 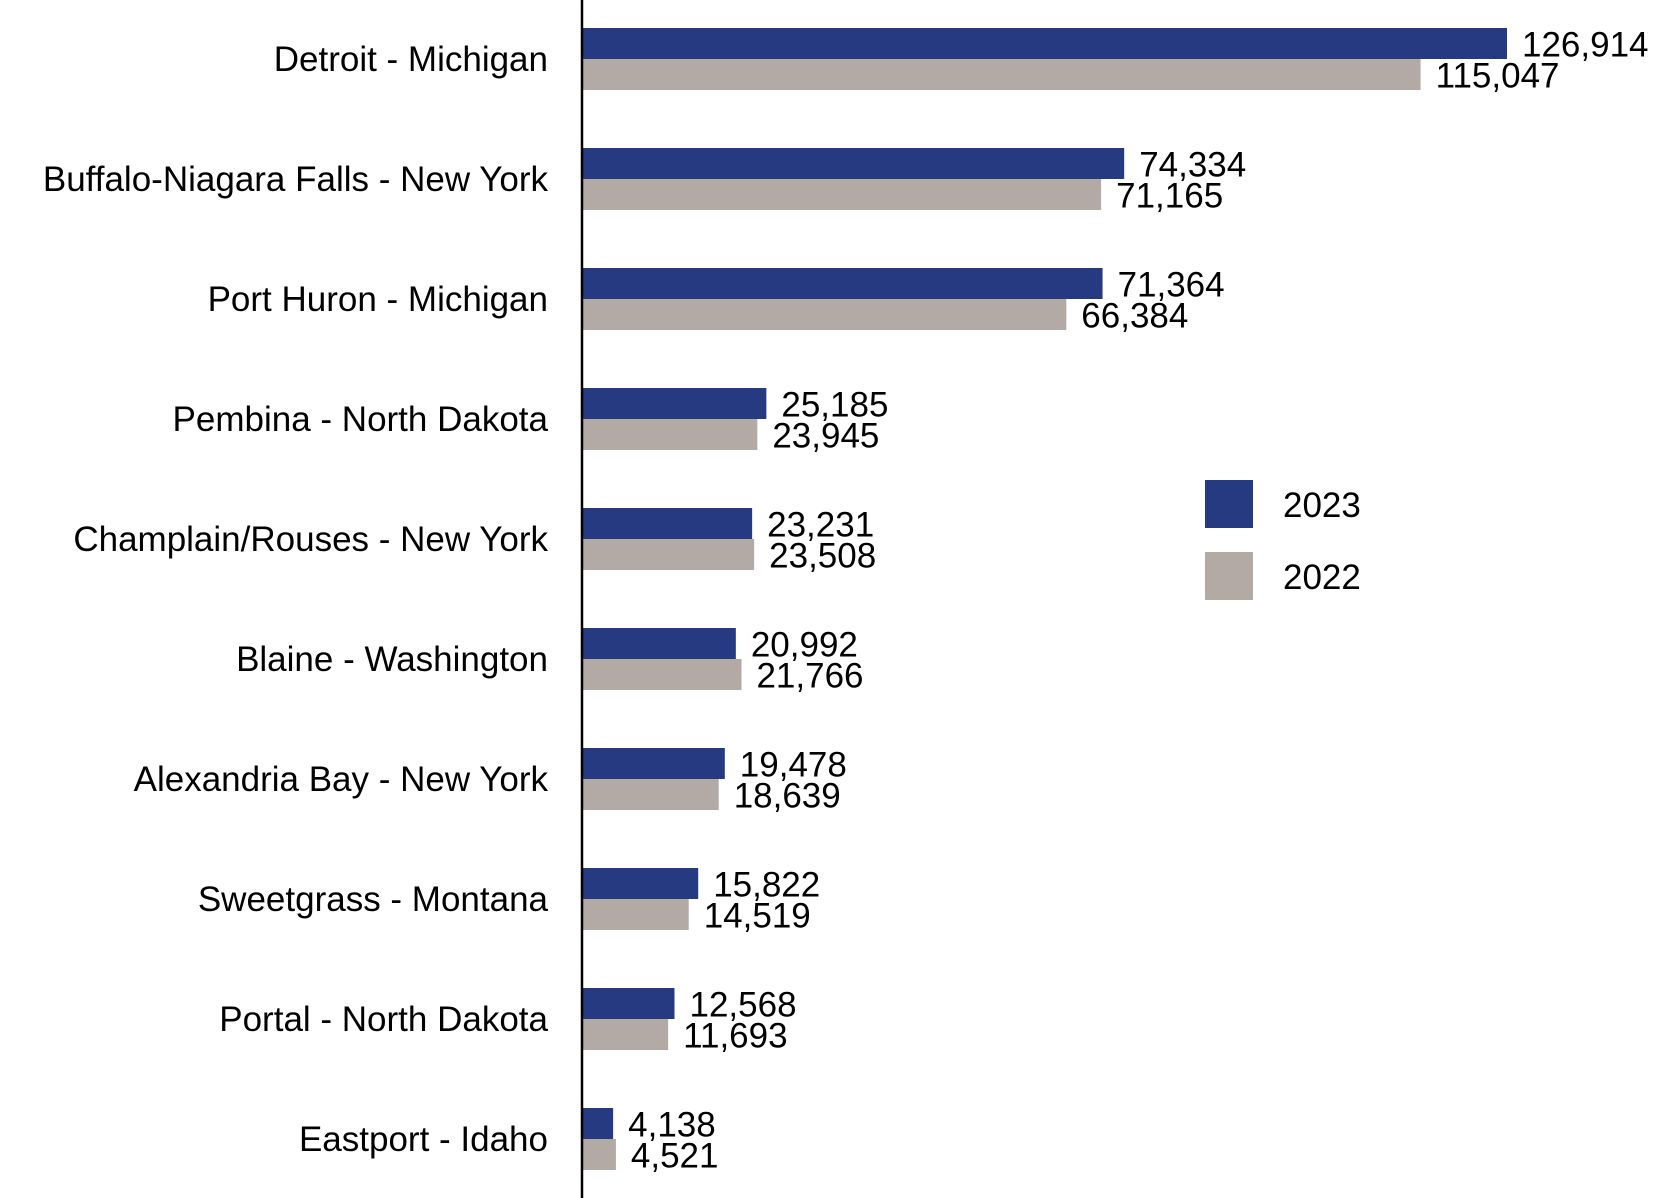 I want to click on value-label-2023-sweetgrass-montana: 15,822, so click(x=766, y=885).